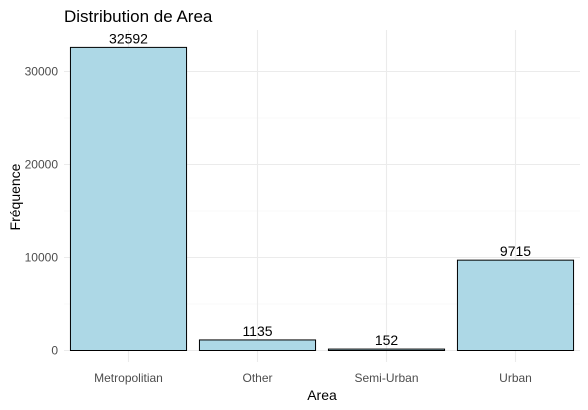 The width and height of the screenshot is (588, 410). What do you see at coordinates (138, 16) in the screenshot?
I see `chart-title: Distribution de Area` at bounding box center [138, 16].